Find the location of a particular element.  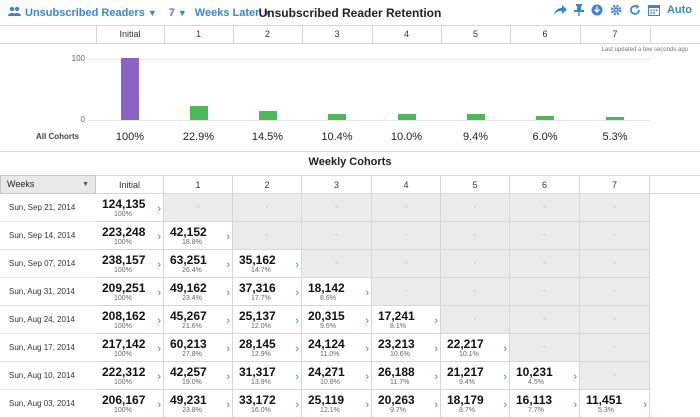

cell-percent: 10.8% is located at coordinates (330, 382).